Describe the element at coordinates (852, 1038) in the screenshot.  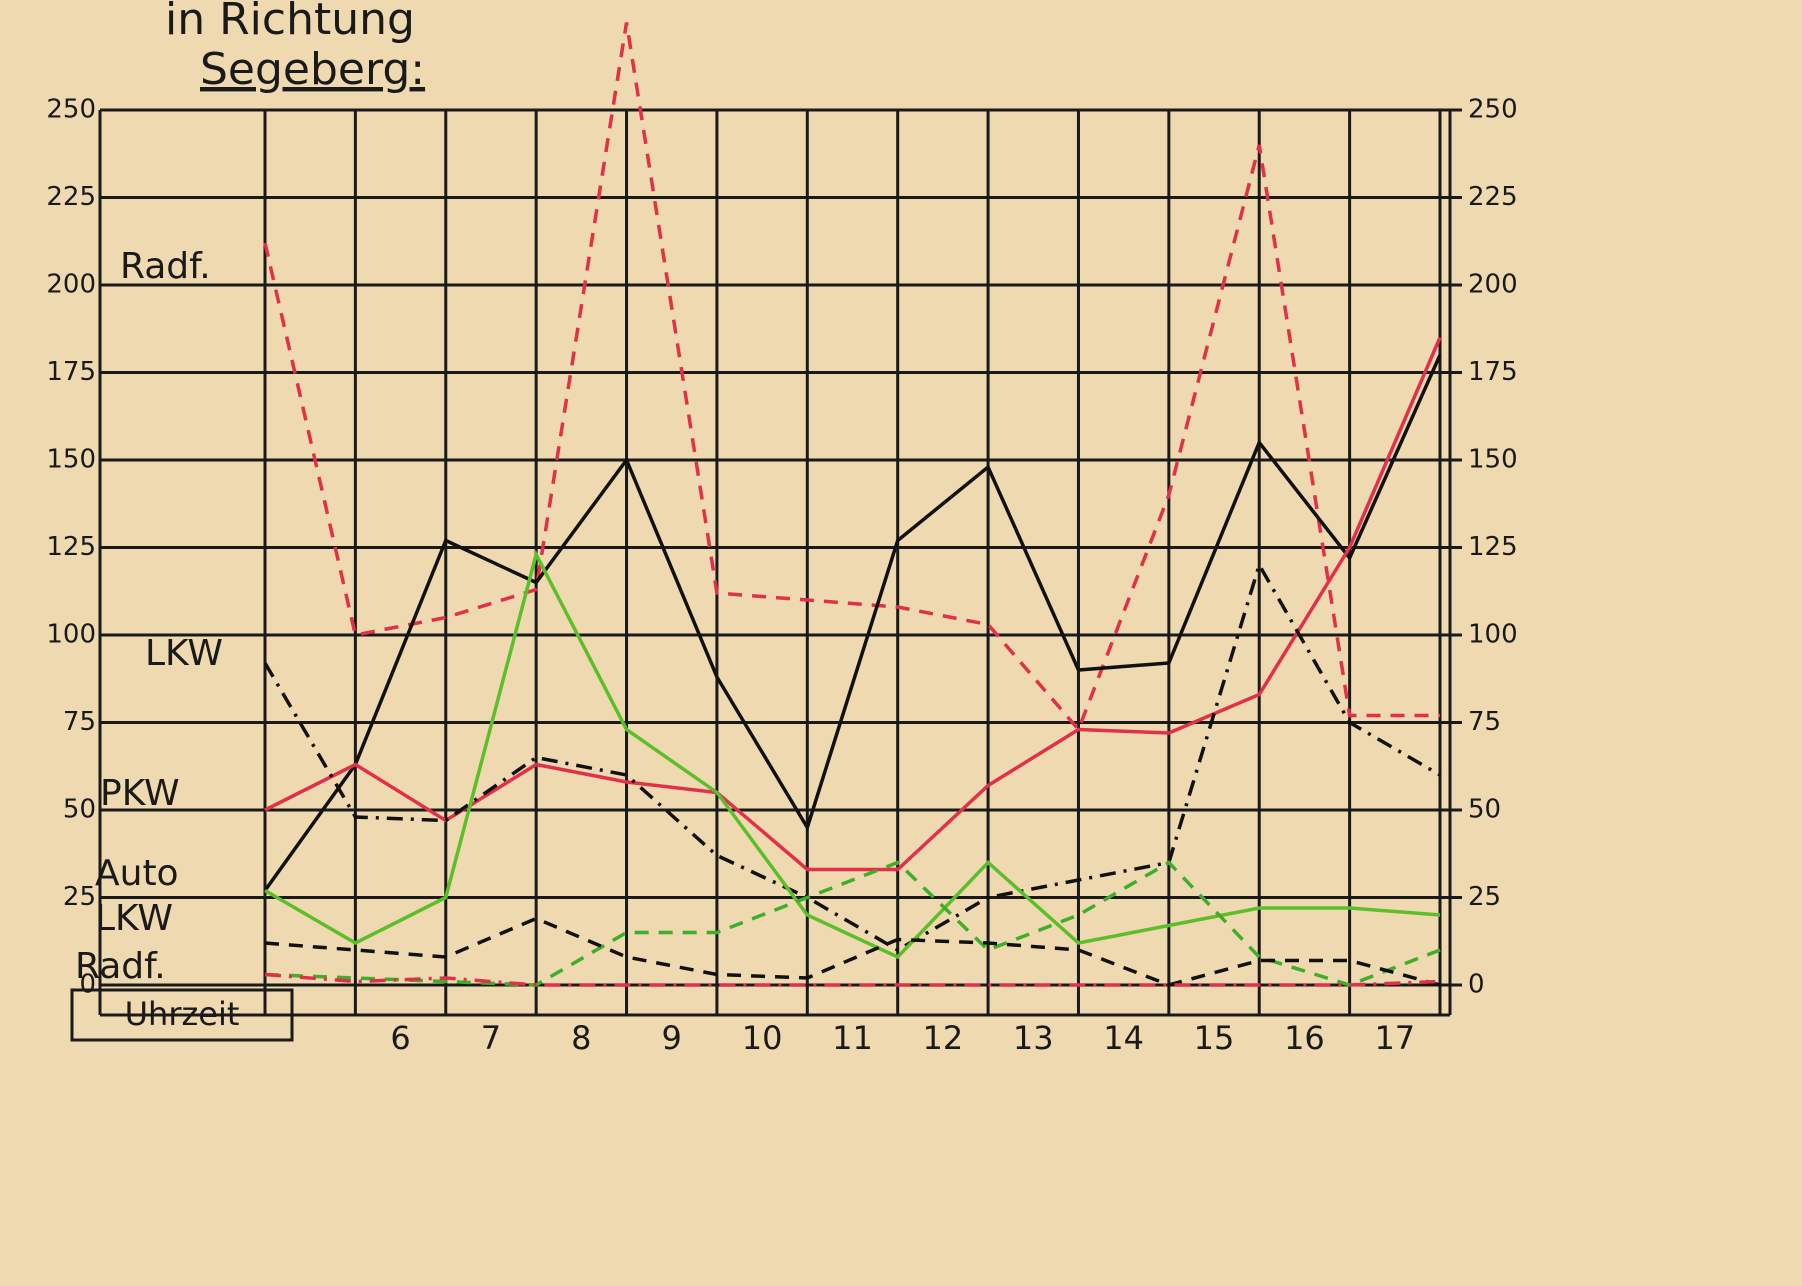
I see `x-tick-label: 11` at that location.